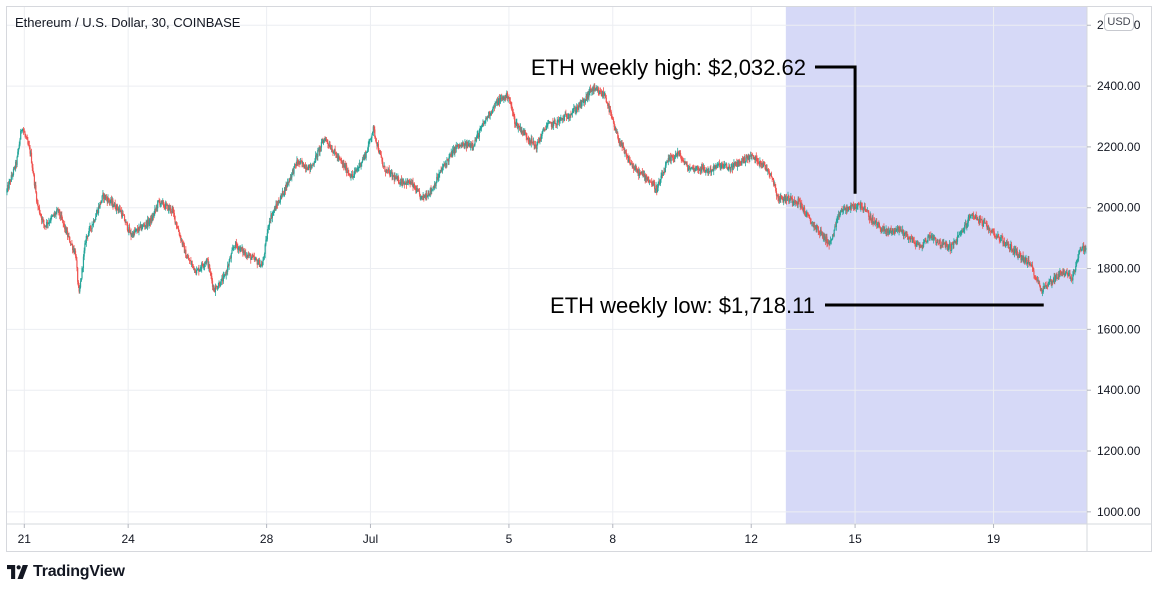  What do you see at coordinates (1119, 329) in the screenshot?
I see `price-tick-label: 1600.00` at bounding box center [1119, 329].